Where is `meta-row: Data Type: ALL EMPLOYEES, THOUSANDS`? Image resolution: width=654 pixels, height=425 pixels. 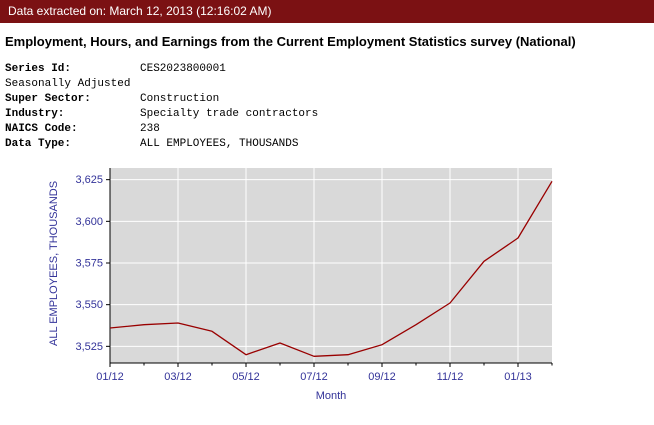 meta-row: Data Type: ALL EMPLOYEES, THOUSANDS is located at coordinates (329, 144).